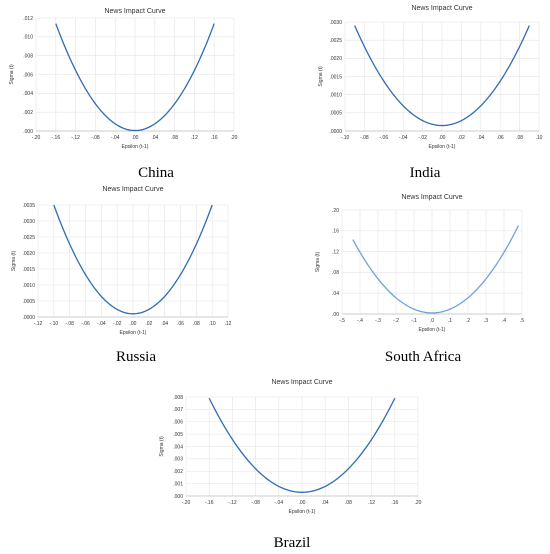 The width and height of the screenshot is (550, 554). What do you see at coordinates (28, 19) in the screenshot?
I see `y-tick-label: .012` at bounding box center [28, 19].